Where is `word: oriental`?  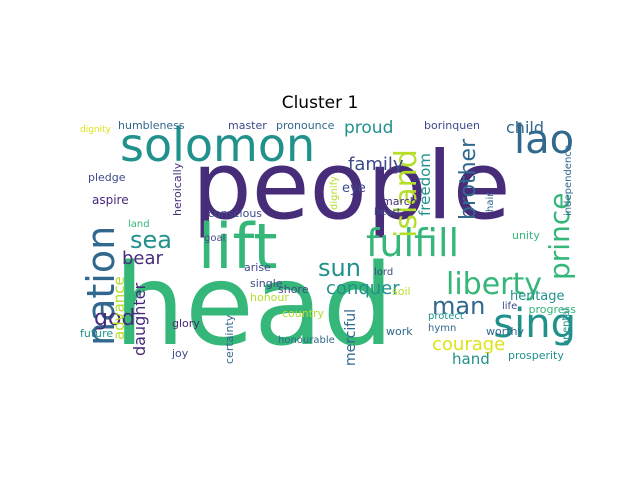
word: oriental is located at coordinates (566, 326).